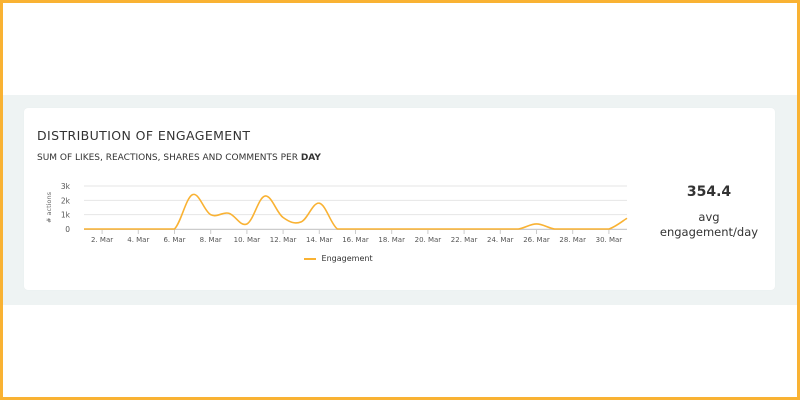 The height and width of the screenshot is (400, 800). I want to click on metric-label-line2: engagement/day, so click(709, 232).